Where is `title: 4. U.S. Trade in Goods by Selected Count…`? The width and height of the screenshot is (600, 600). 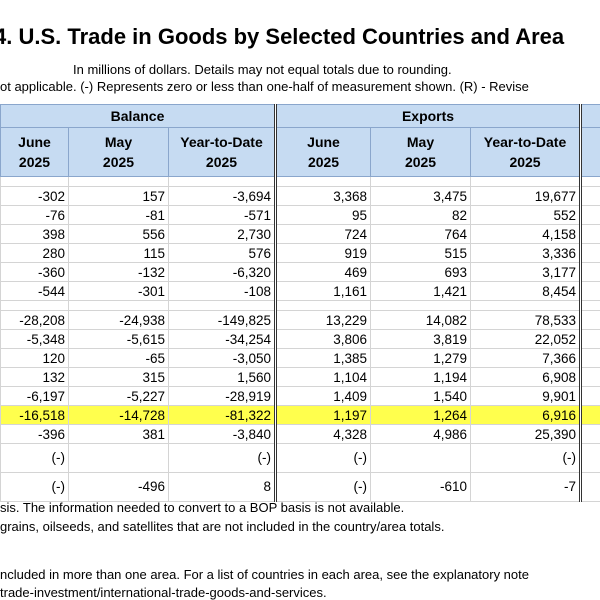 title: 4. U.S. Trade in Goods by Selected Count… is located at coordinates (282, 36).